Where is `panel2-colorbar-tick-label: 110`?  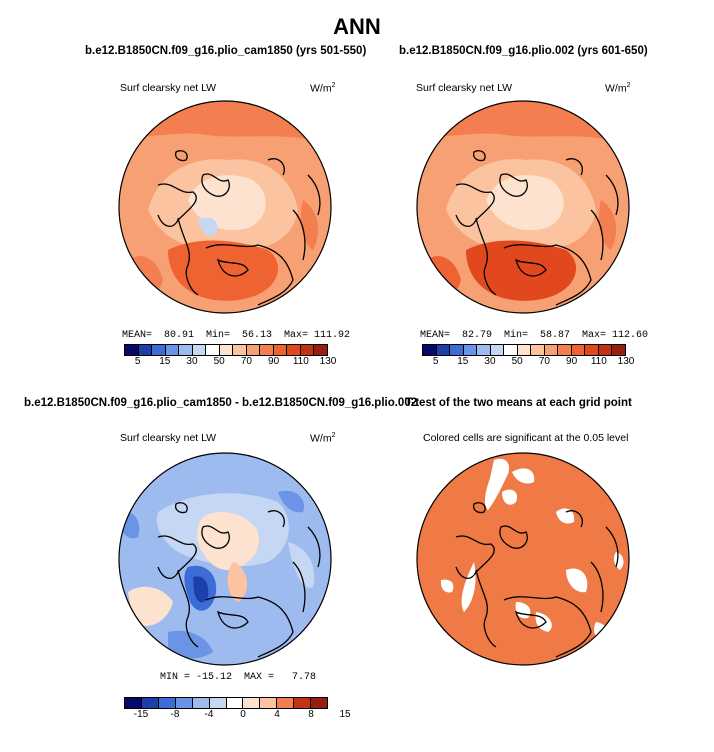 panel2-colorbar-tick-label: 110 is located at coordinates (598, 361).